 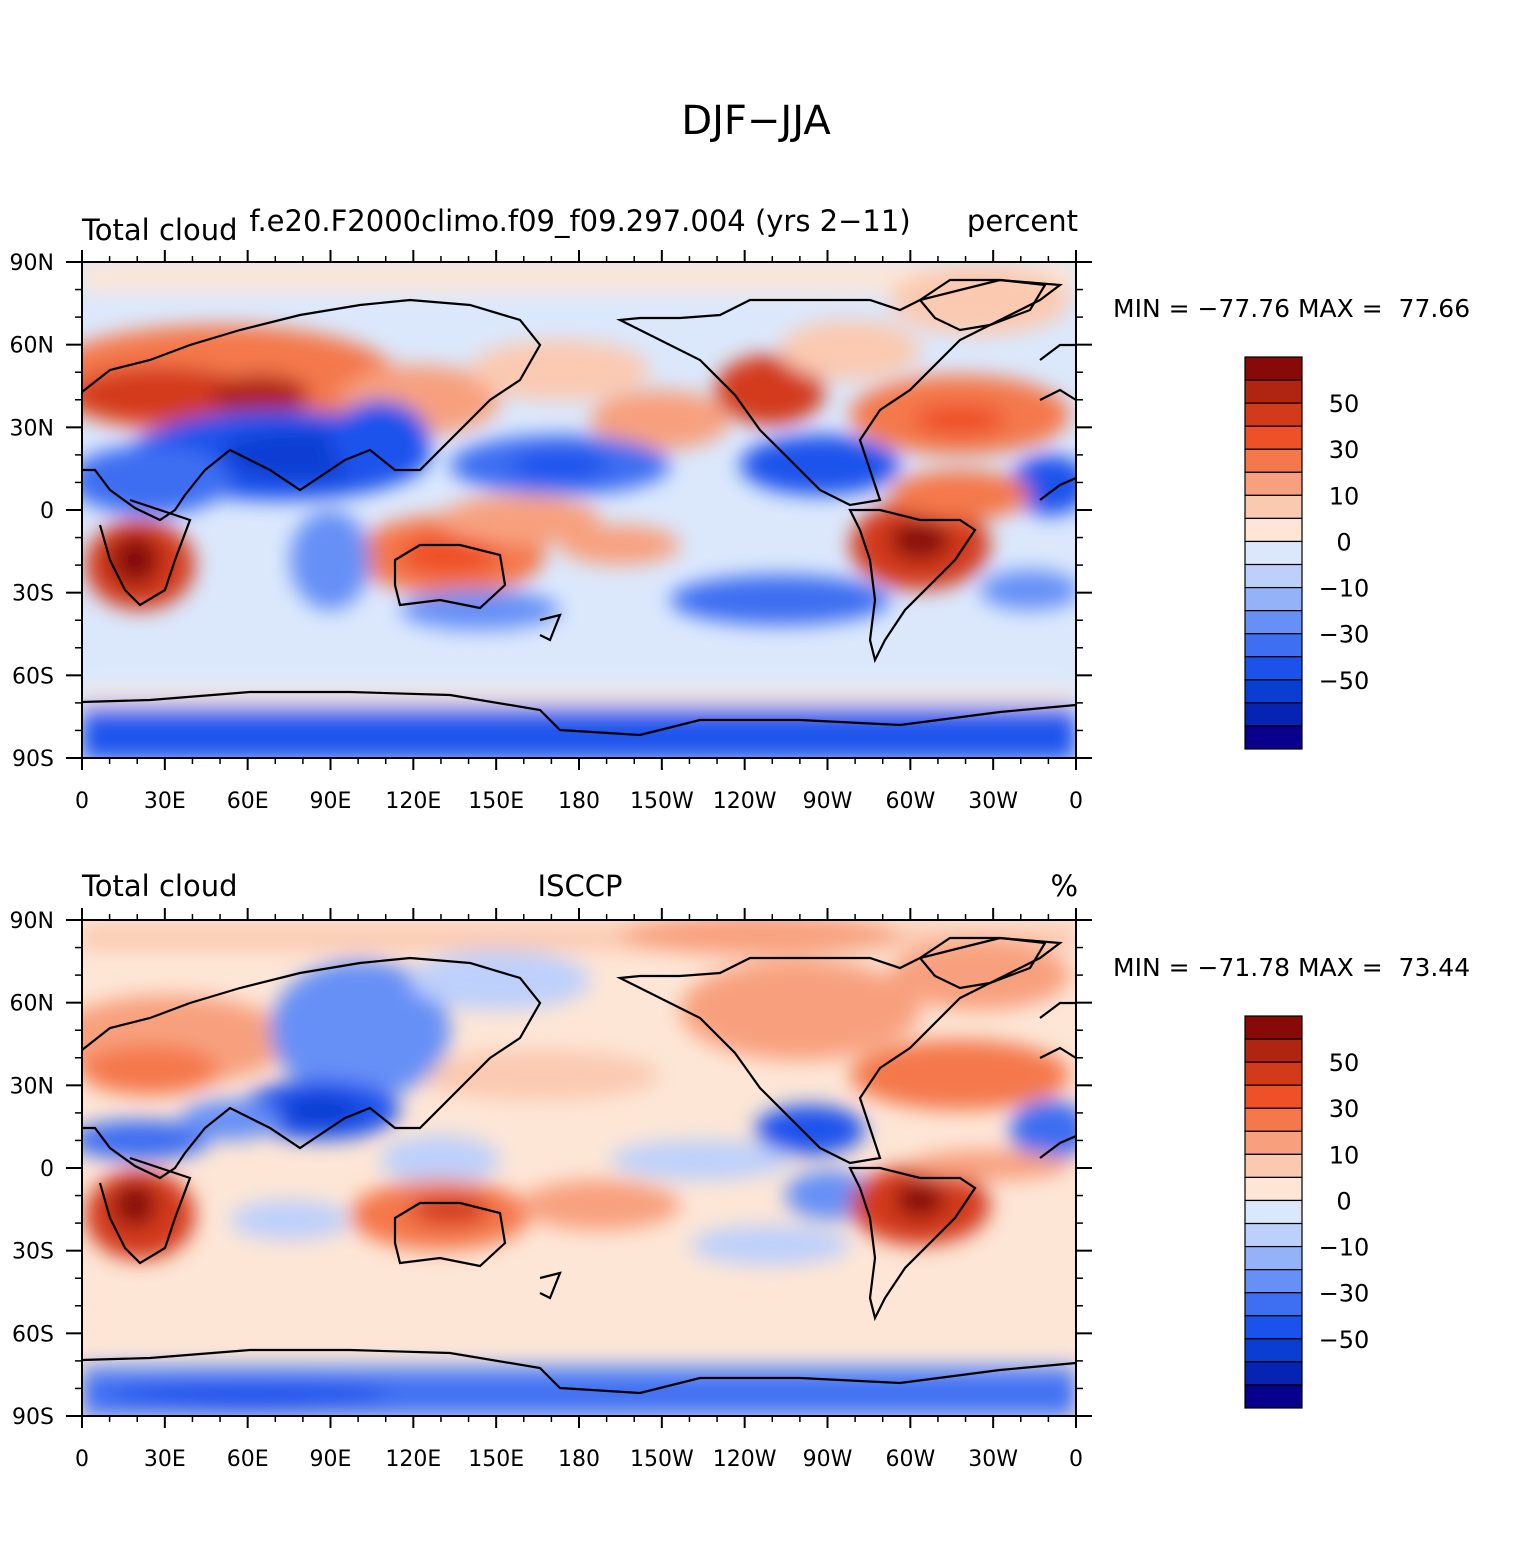 What do you see at coordinates (1344, 1340) in the screenshot?
I see `colorbar-tick-label: −50` at bounding box center [1344, 1340].